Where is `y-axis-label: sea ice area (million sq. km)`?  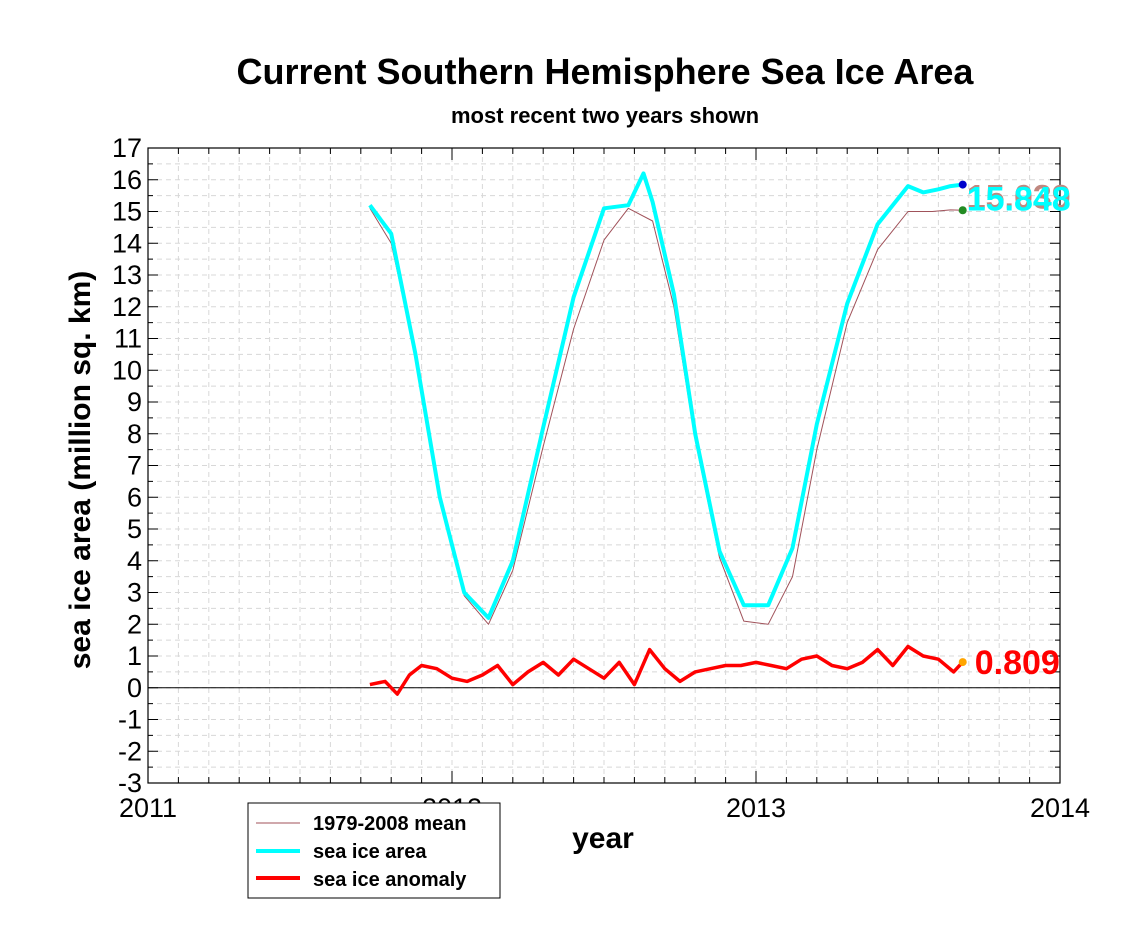 y-axis-label: sea ice area (million sq. km) is located at coordinates (80, 470).